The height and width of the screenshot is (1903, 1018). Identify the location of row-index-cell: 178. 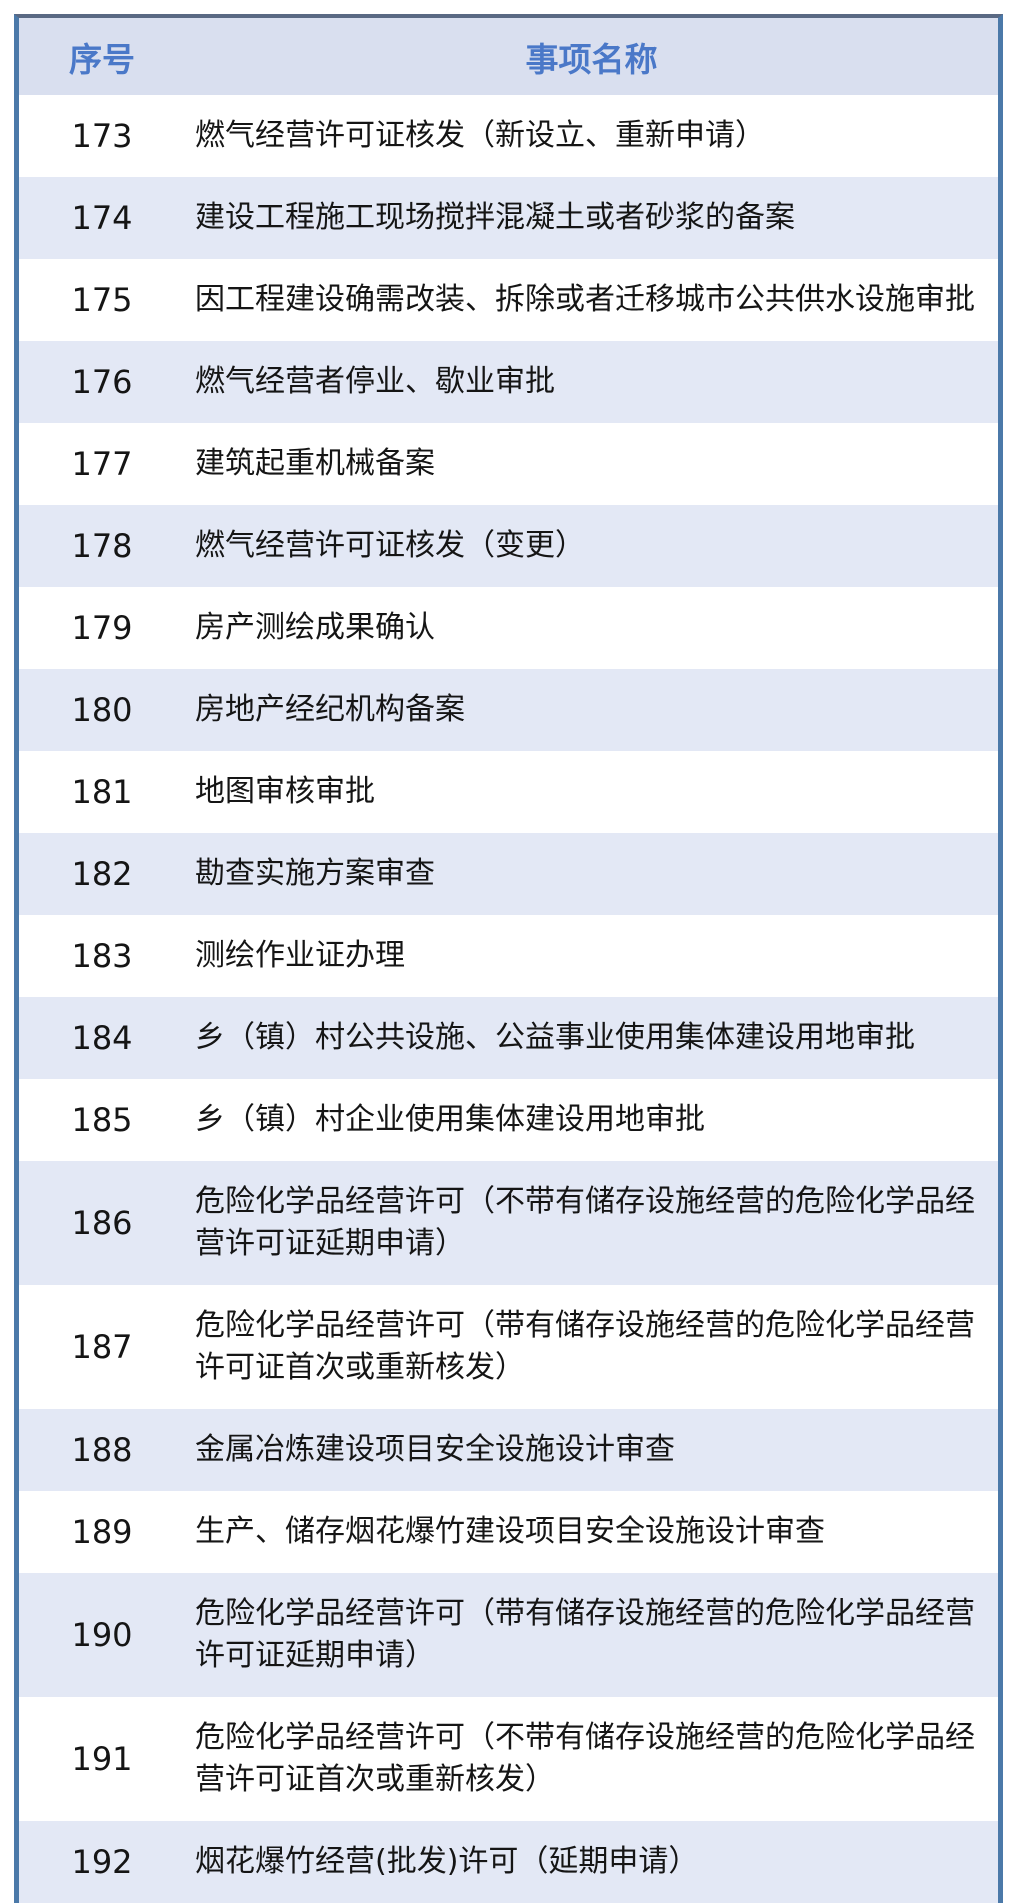
(102, 546).